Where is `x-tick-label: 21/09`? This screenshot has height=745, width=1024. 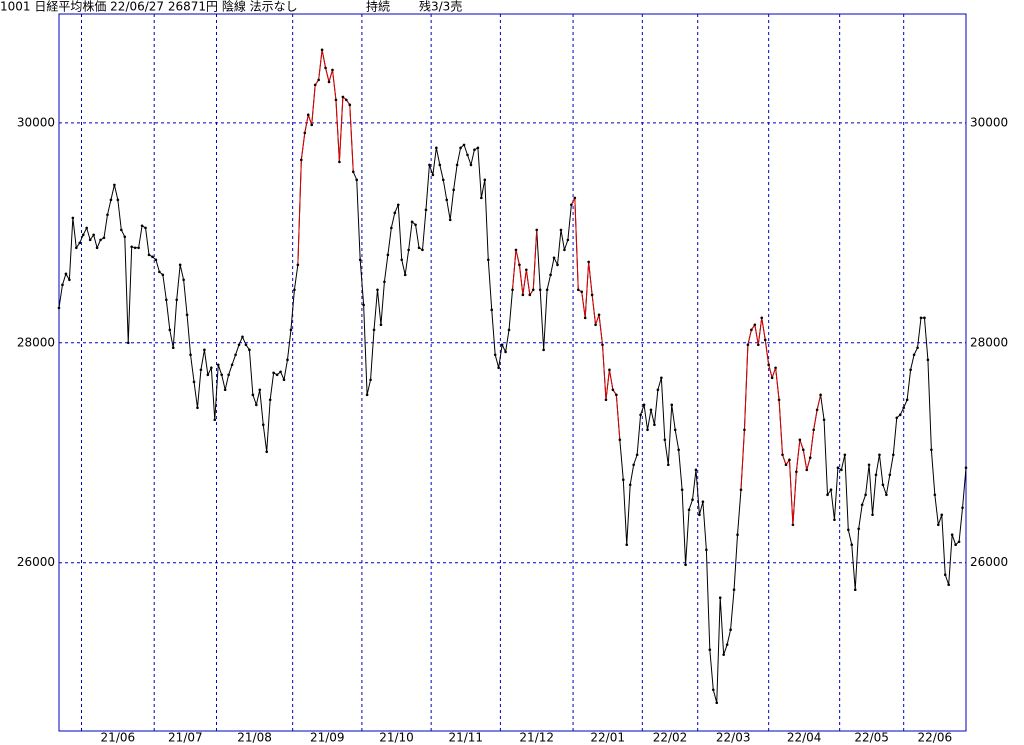 x-tick-label: 21/09 is located at coordinates (327, 738).